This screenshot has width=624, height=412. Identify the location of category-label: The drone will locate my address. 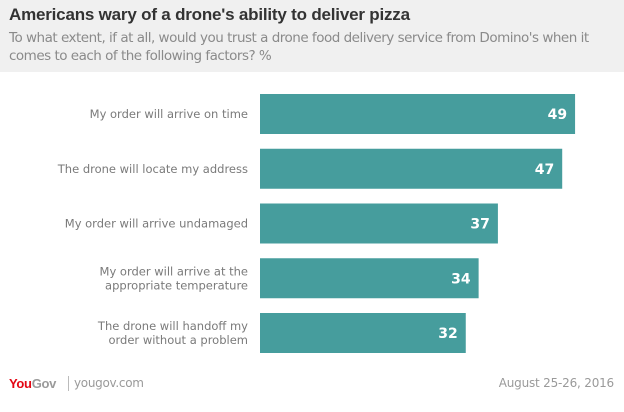
(152, 169).